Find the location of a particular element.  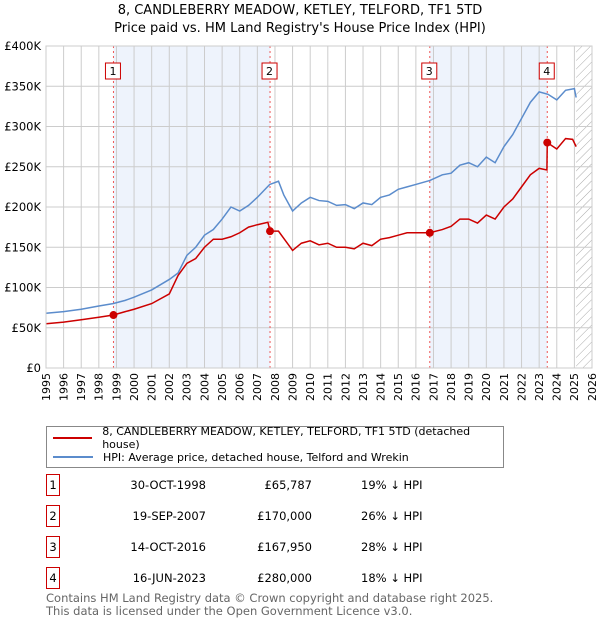

x-tick-label: 2008 is located at coordinates (275, 387).